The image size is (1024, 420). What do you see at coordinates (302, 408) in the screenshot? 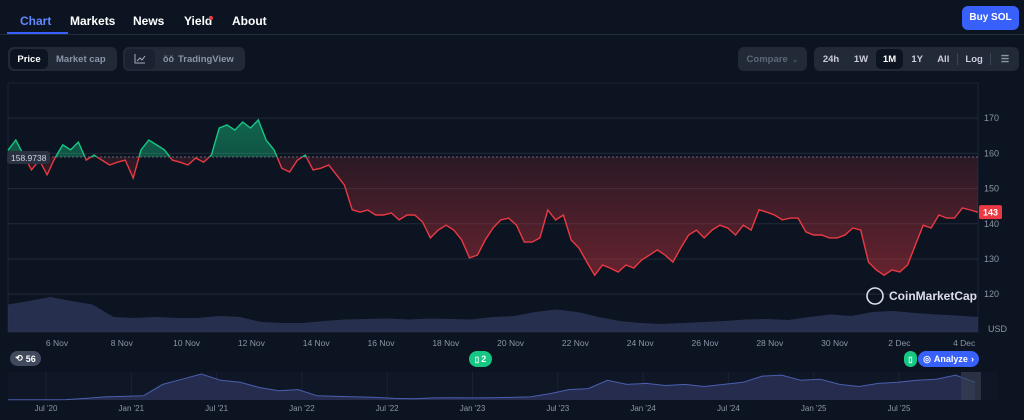
I see `navigator-x-tick: Jan '22` at bounding box center [302, 408].